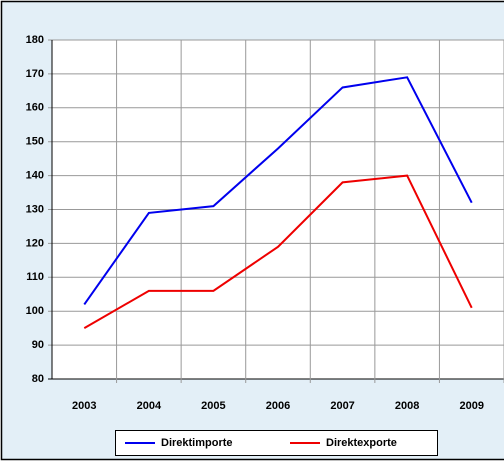  What do you see at coordinates (35, 311) in the screenshot?
I see `y-tick-label: 100` at bounding box center [35, 311].